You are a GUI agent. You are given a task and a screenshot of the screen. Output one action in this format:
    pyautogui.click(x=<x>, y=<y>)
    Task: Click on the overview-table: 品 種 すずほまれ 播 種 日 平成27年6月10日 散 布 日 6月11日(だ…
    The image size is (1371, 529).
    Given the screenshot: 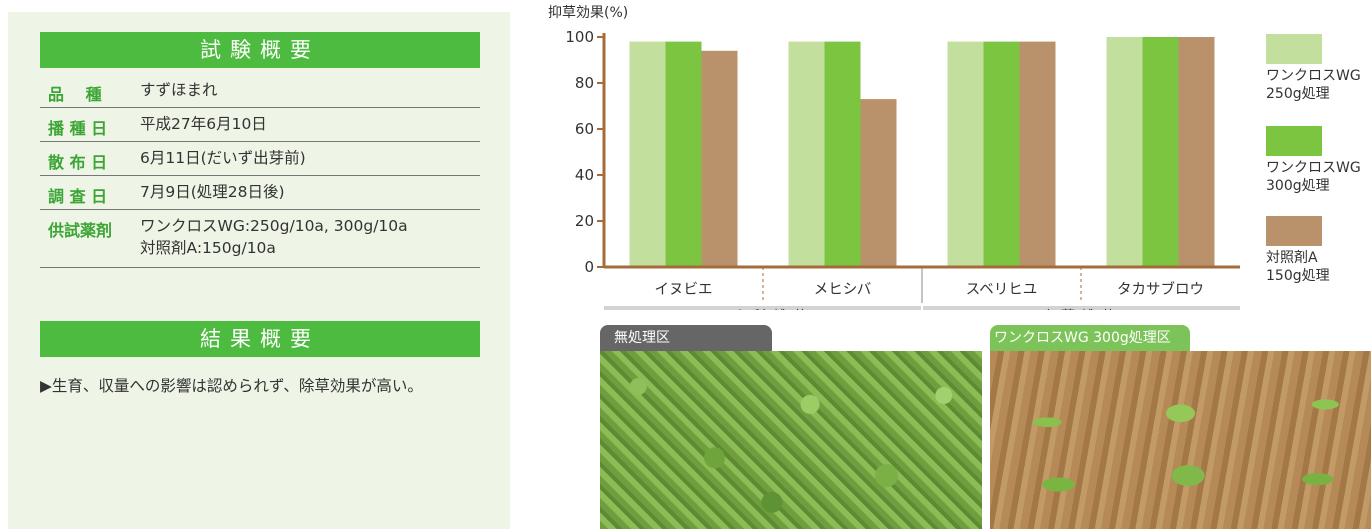 What is the action you would take?
    pyautogui.click(x=260, y=171)
    